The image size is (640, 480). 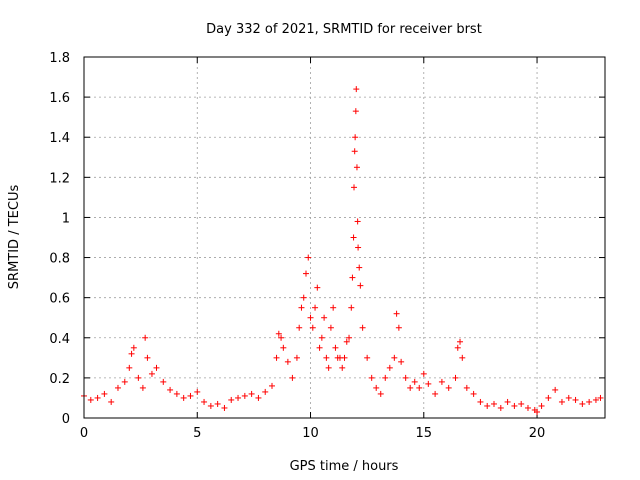 What do you see at coordinates (66, 419) in the screenshot?
I see `y-tick-label: 0` at bounding box center [66, 419].